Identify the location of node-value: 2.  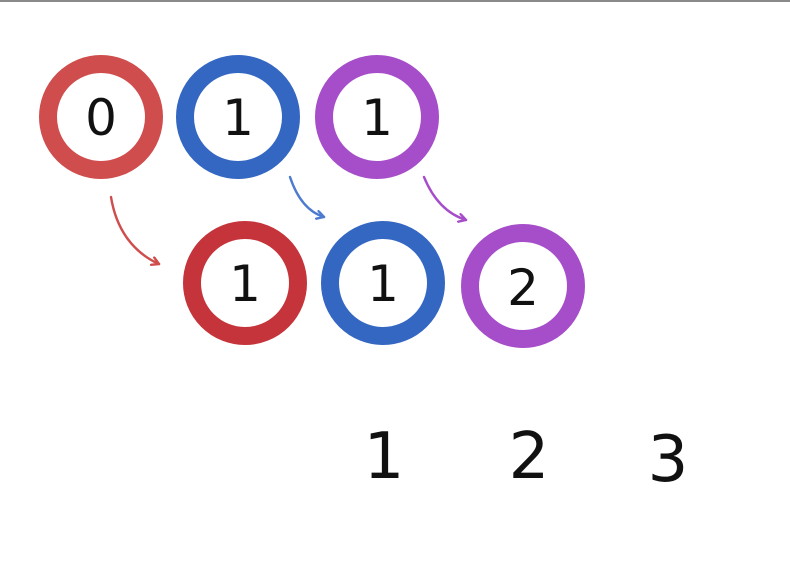
(523, 288).